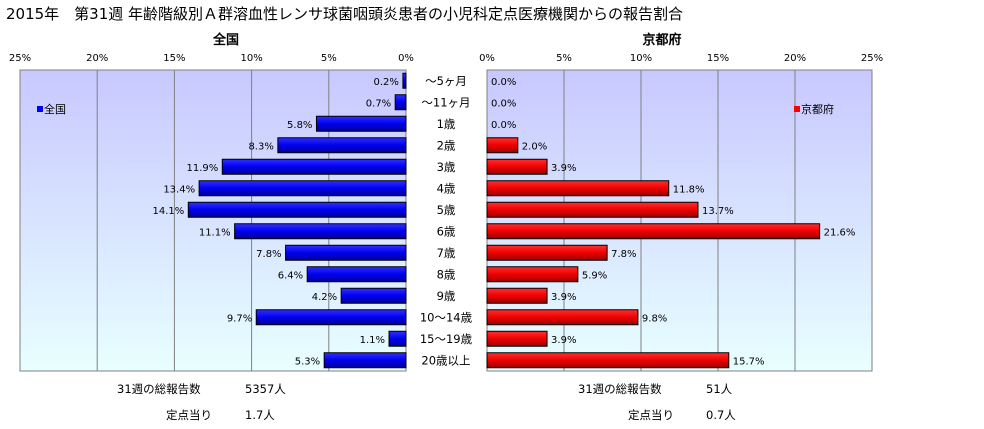 The image size is (984, 429). Describe the element at coordinates (215, 232) in the screenshot. I see `national-data-label: 11.1%` at that location.